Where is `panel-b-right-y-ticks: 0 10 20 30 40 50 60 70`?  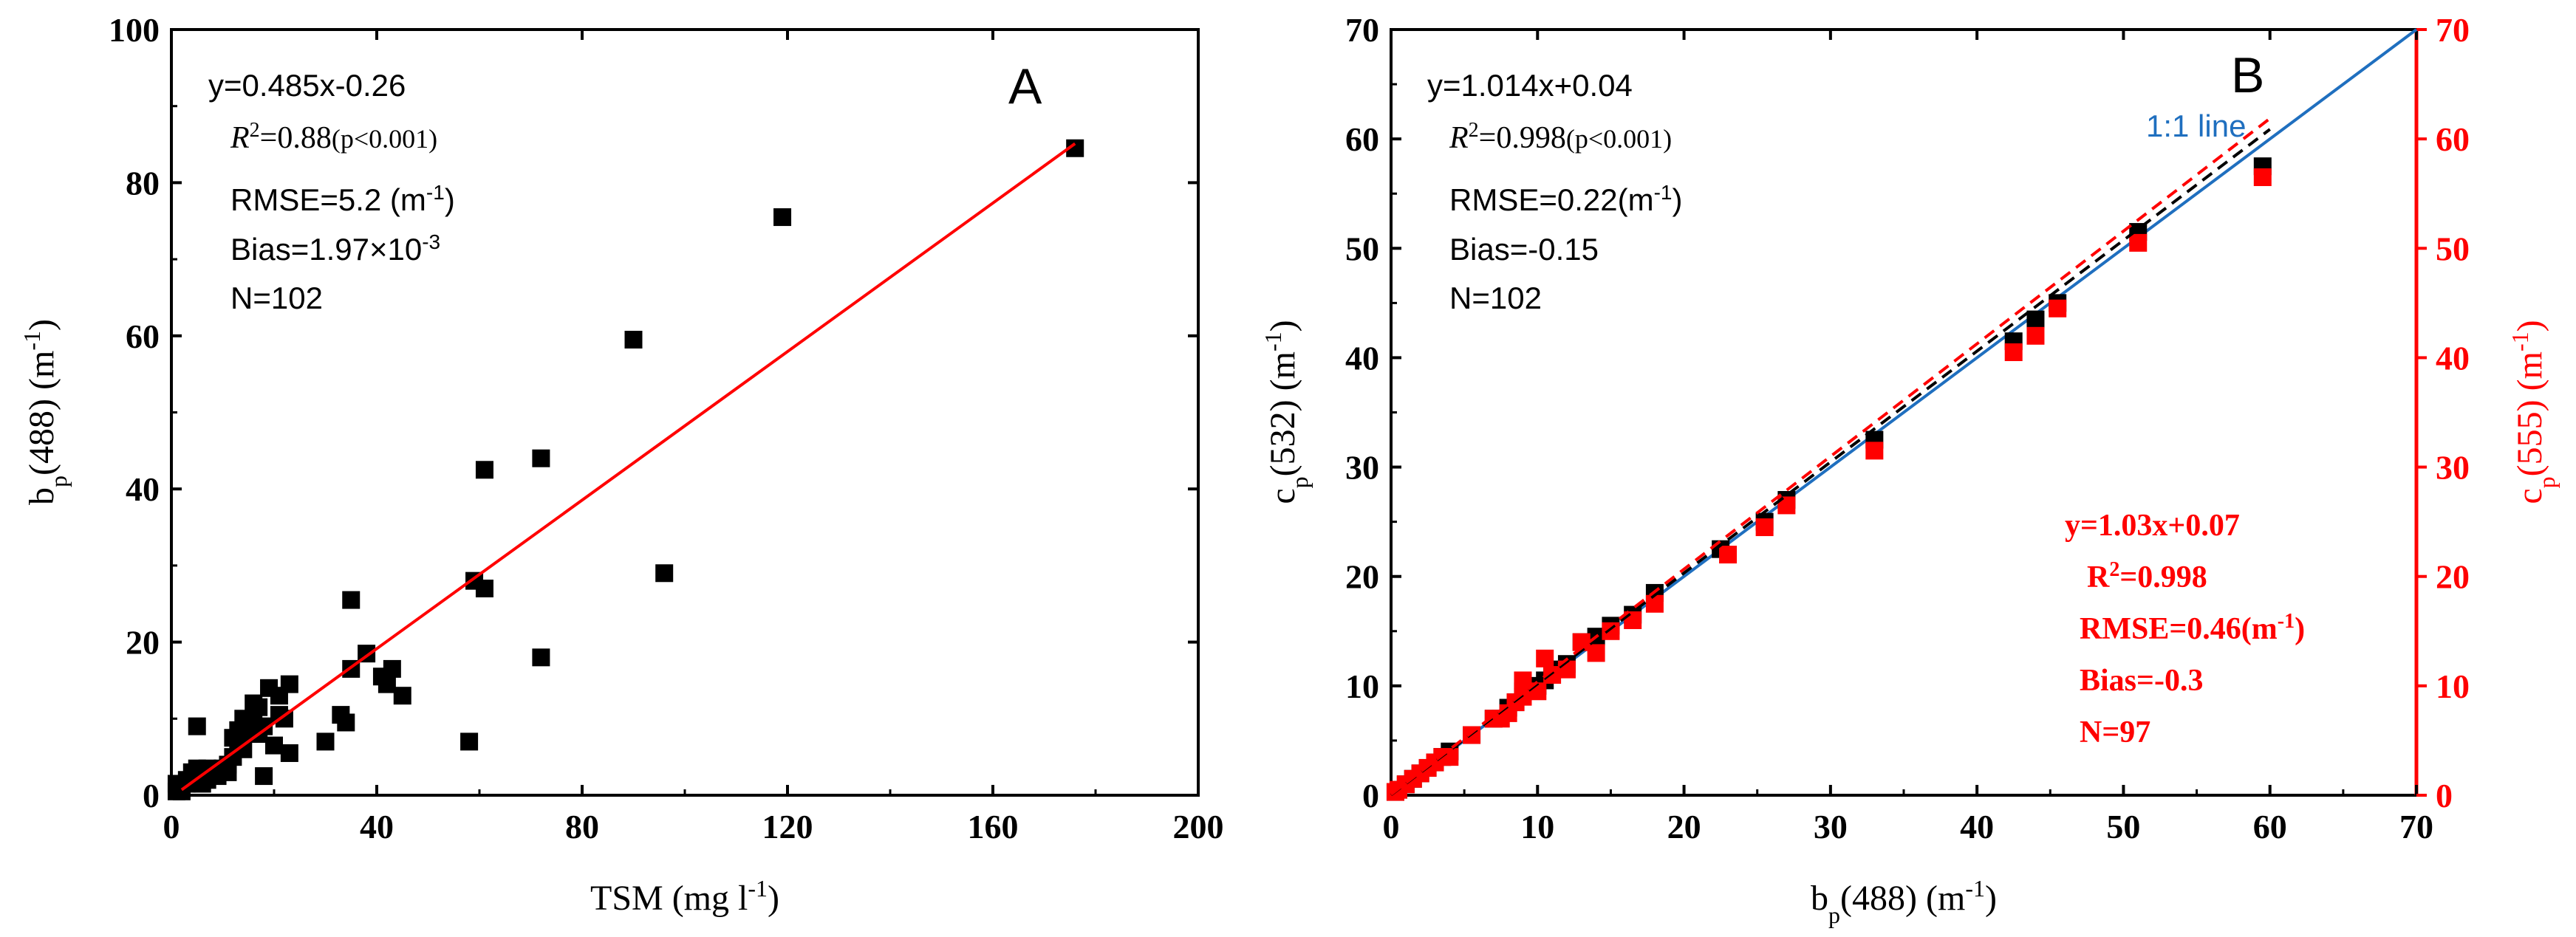
panel-b-right-y-ticks: 0 10 20 30 40 50 60 70 is located at coordinates (2443, 412).